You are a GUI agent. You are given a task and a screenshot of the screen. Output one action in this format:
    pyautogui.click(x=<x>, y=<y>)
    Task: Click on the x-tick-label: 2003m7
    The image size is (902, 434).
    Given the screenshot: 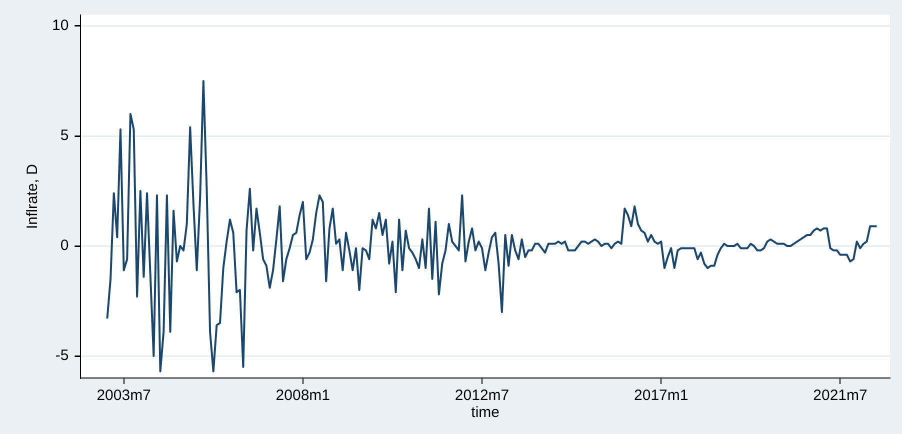 What is the action you would take?
    pyautogui.click(x=123, y=395)
    